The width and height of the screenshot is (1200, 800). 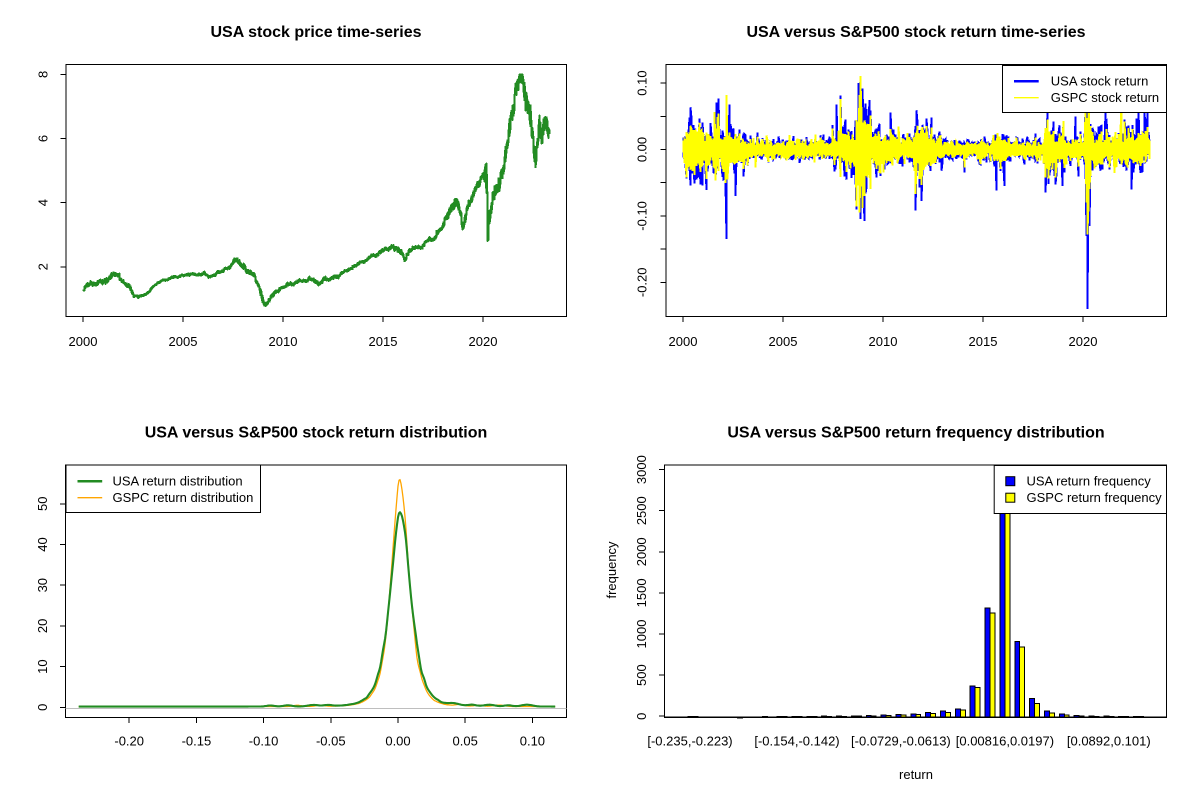 What do you see at coordinates (916, 774) in the screenshot?
I see `svg-text: return` at bounding box center [916, 774].